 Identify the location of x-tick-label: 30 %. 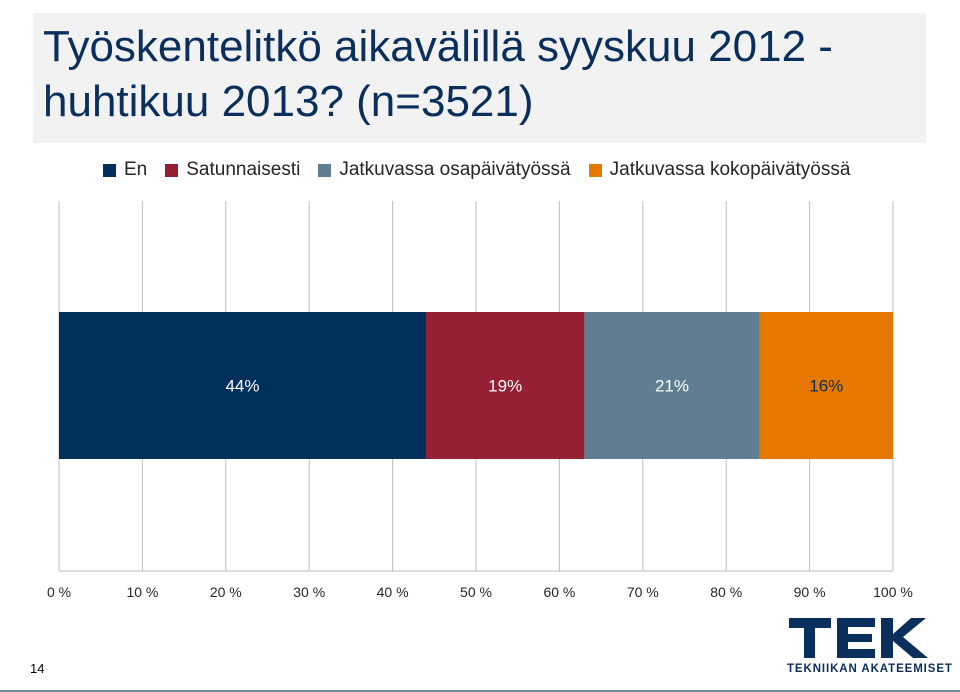
(309, 592).